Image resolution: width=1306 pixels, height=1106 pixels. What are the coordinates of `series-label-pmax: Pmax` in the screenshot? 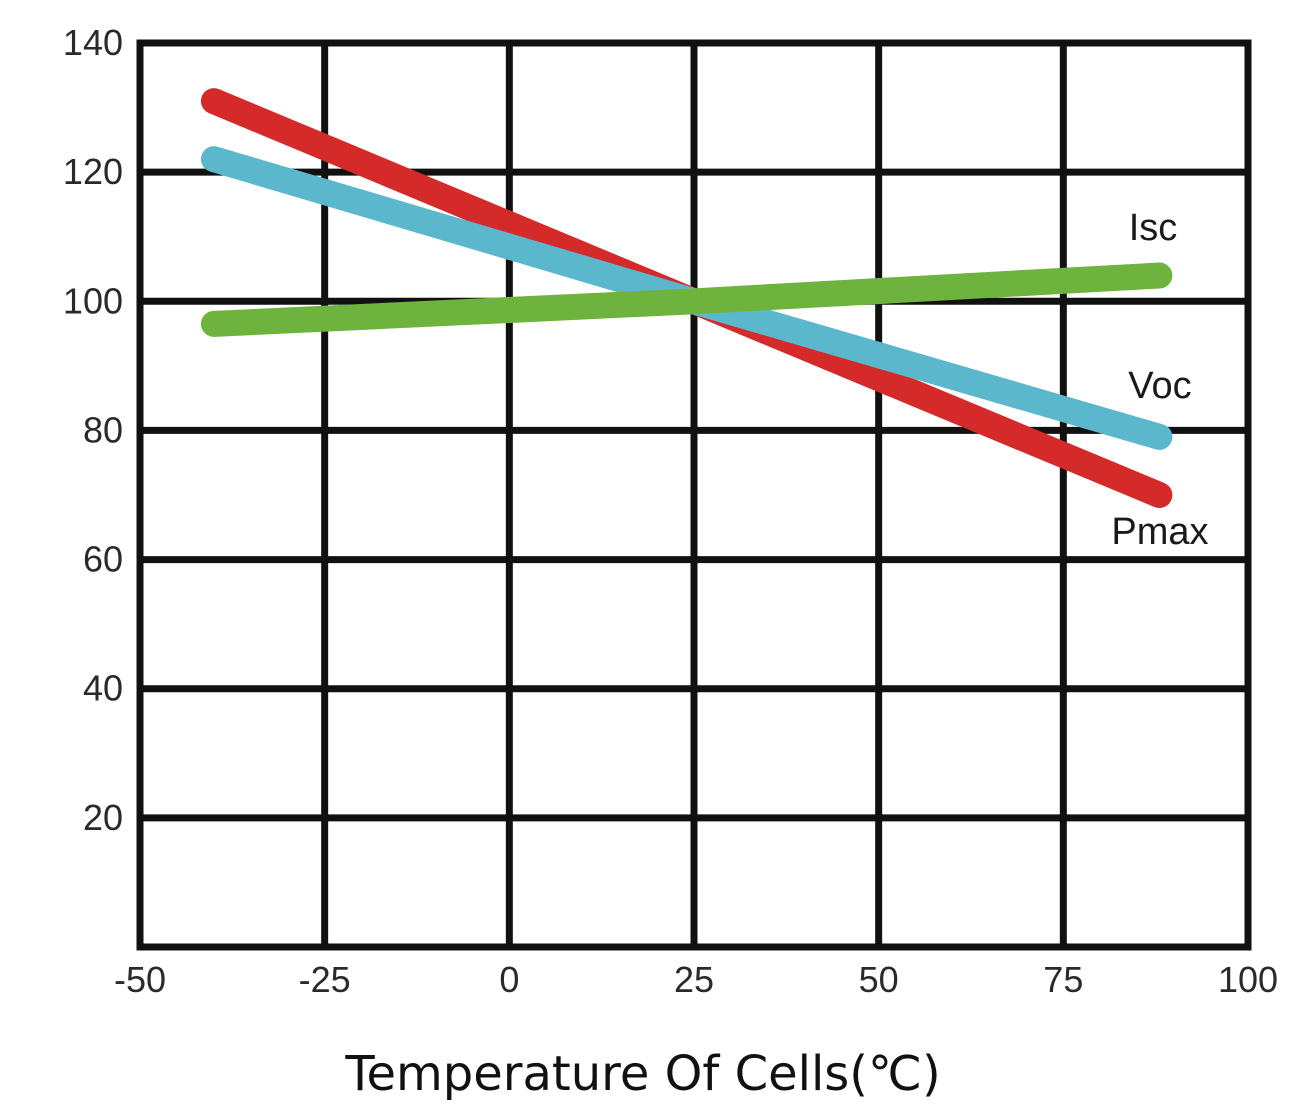 It's located at (1159, 532).